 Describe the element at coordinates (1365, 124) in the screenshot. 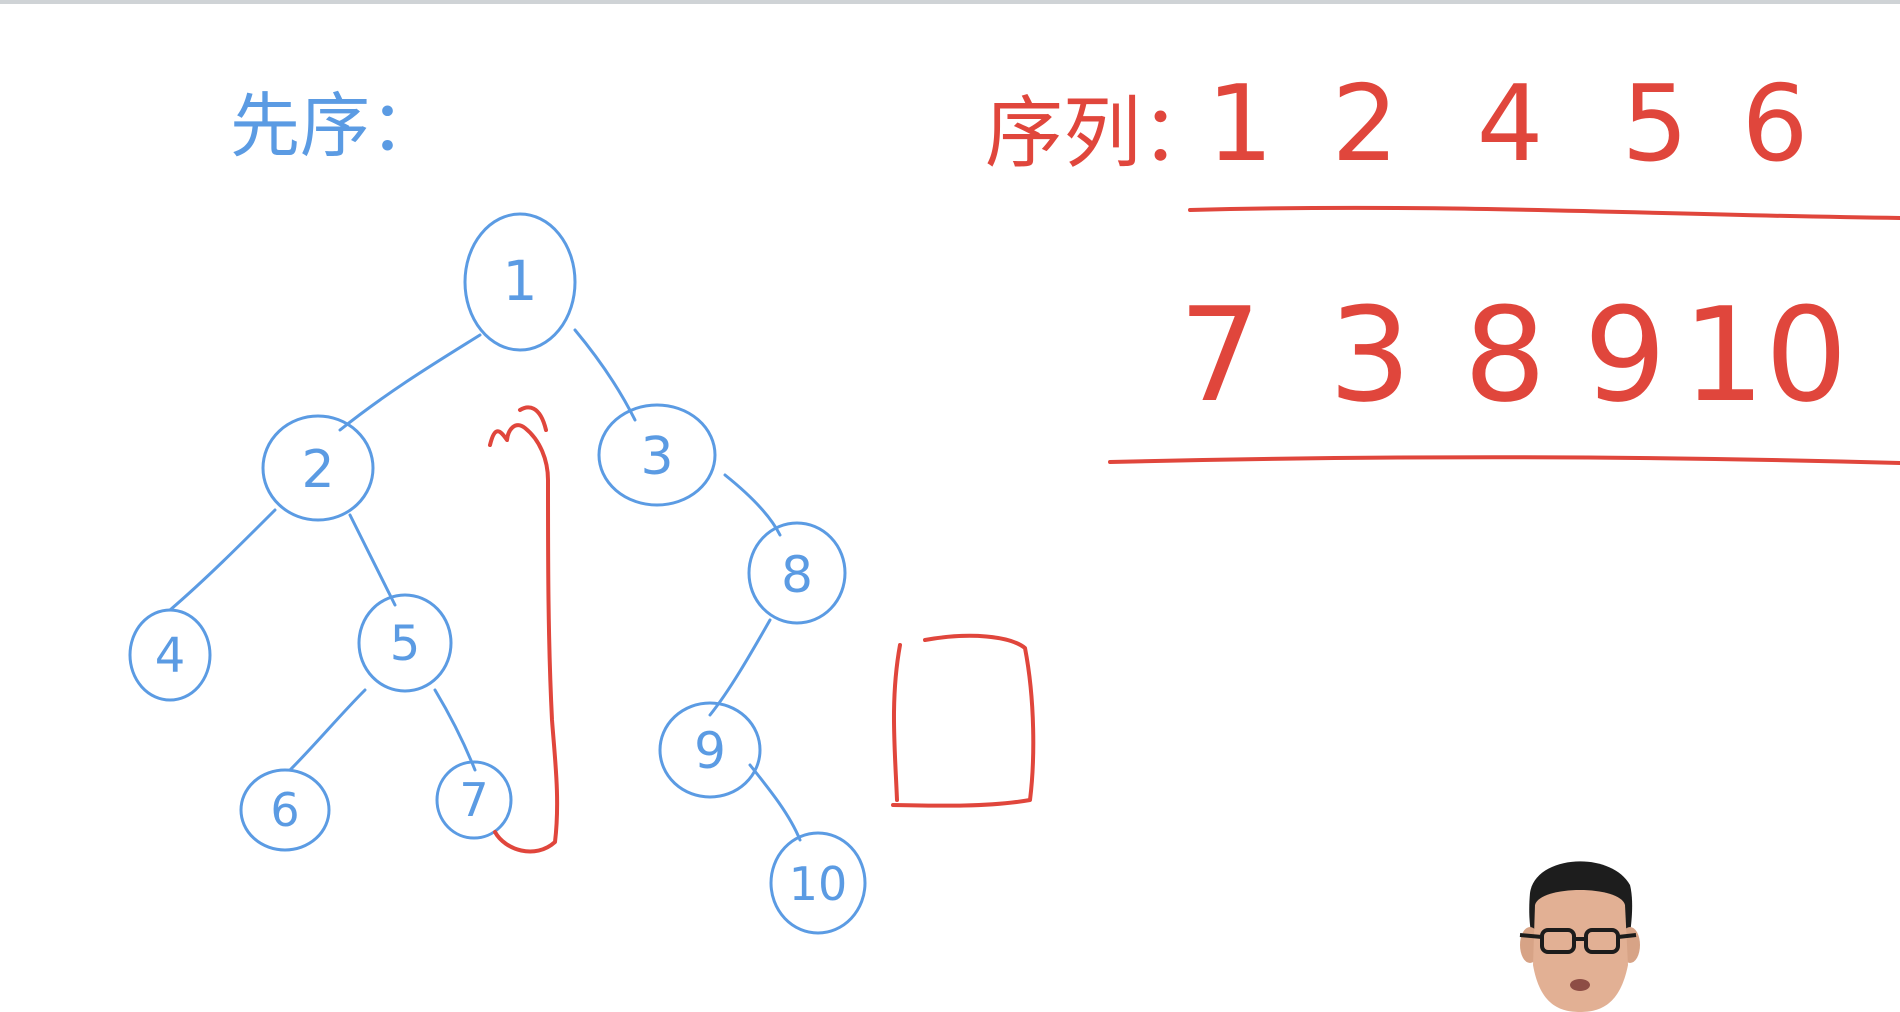

I see `sequence-item: 2` at that location.